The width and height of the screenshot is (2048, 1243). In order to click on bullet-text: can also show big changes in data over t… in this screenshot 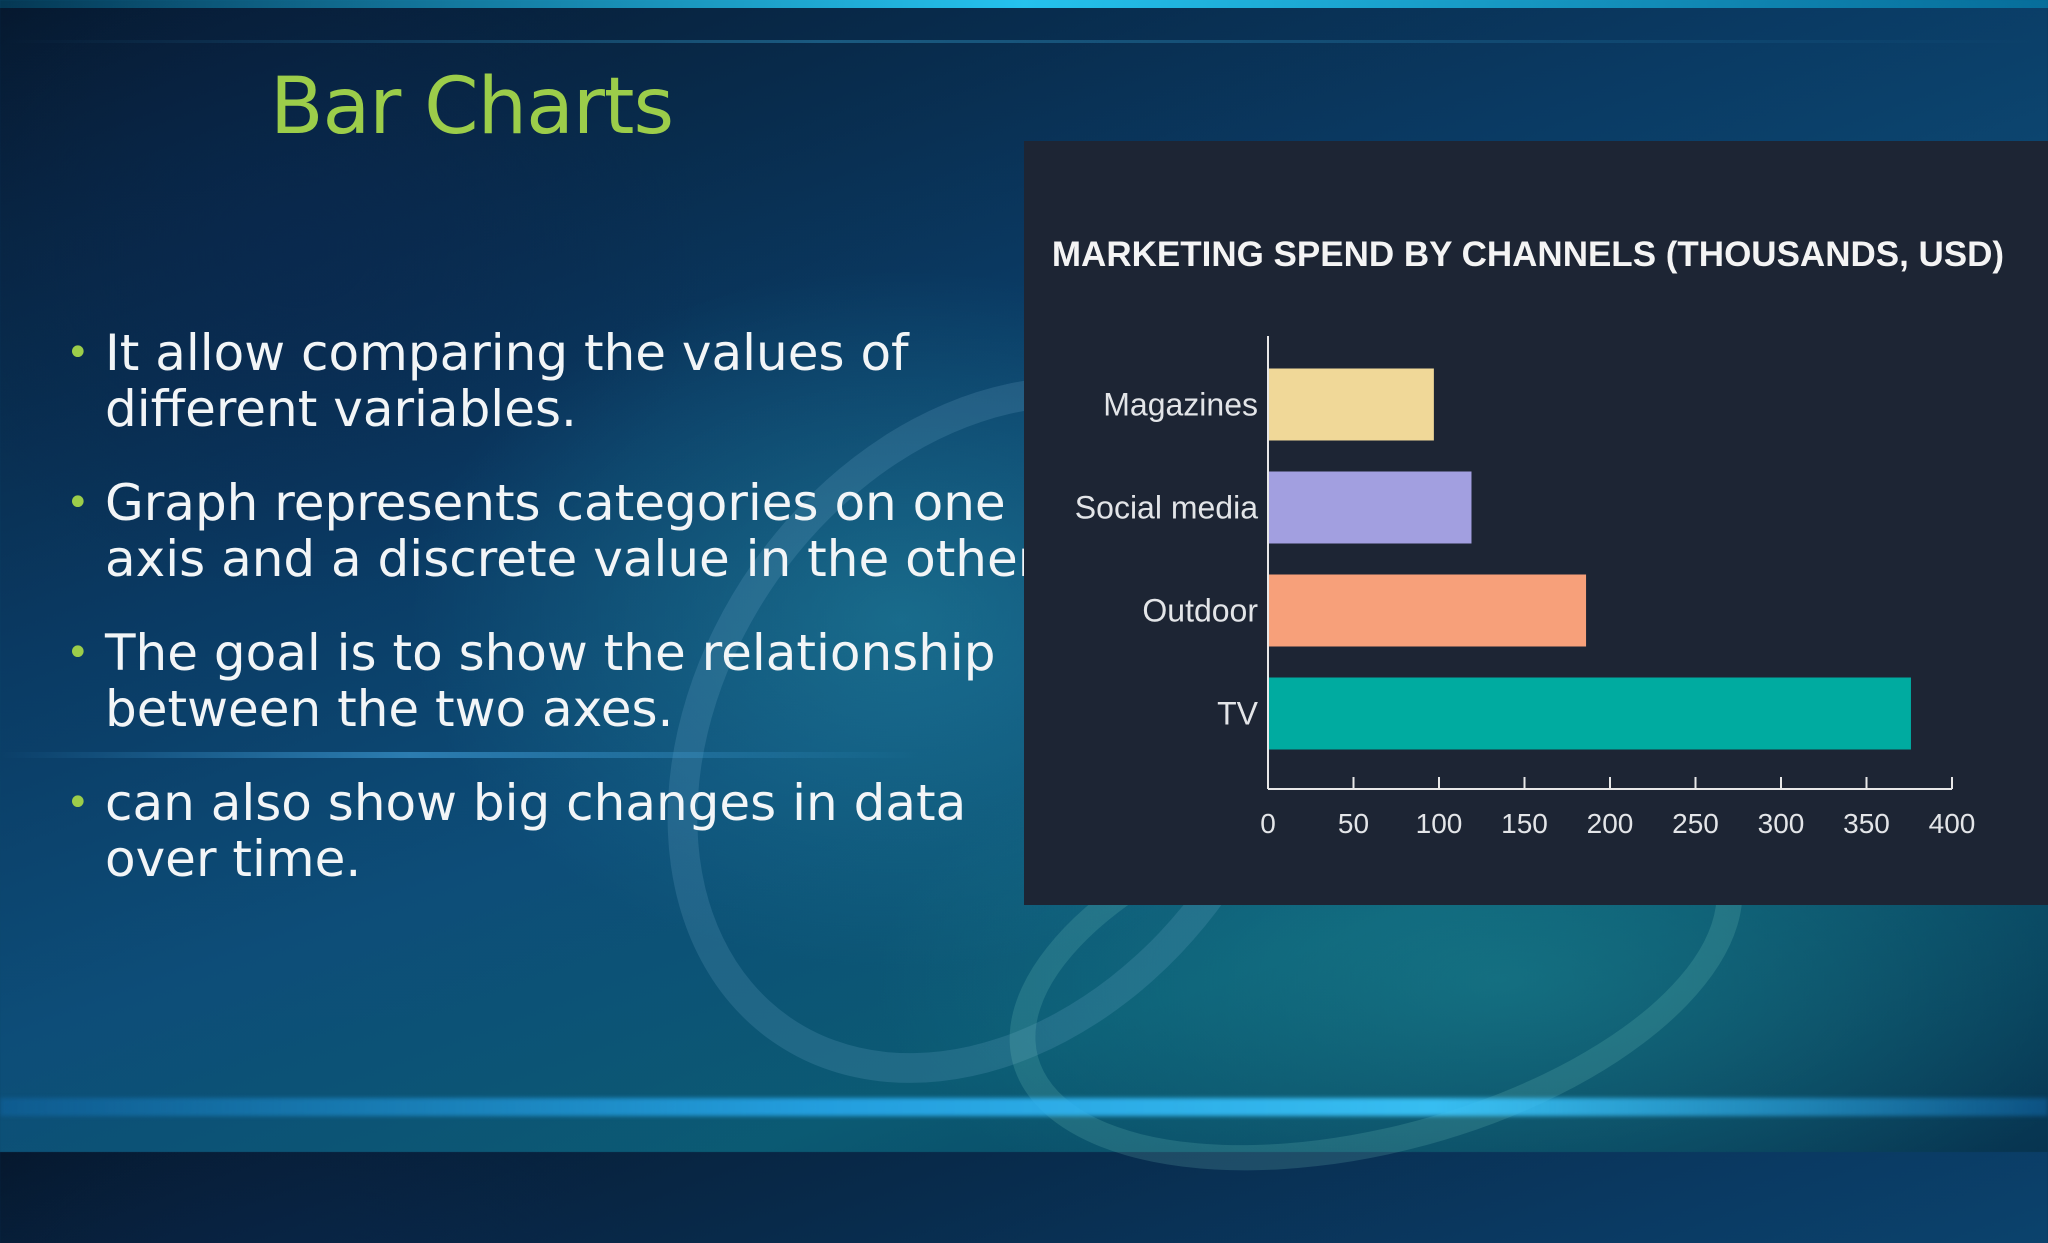, I will do `click(536, 831)`.